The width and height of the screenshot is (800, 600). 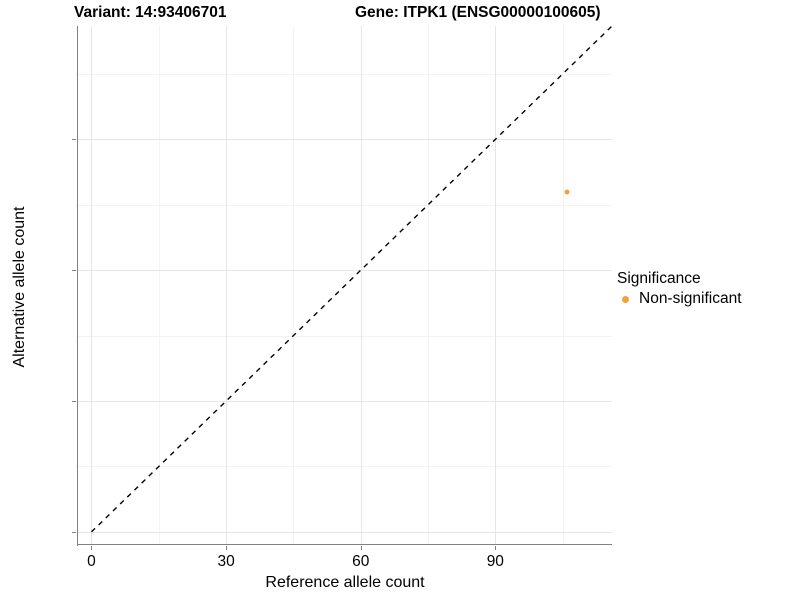 What do you see at coordinates (345, 582) in the screenshot?
I see `x-axis-title: Reference allele count` at bounding box center [345, 582].